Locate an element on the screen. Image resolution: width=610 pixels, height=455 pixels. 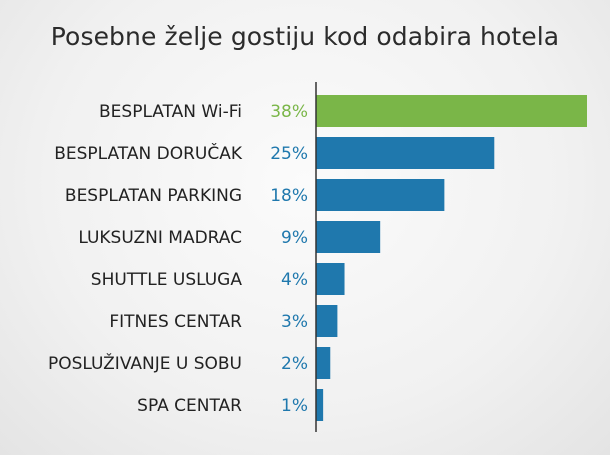
category-label: LUKSUZNI MADRAC is located at coordinates (160, 238).